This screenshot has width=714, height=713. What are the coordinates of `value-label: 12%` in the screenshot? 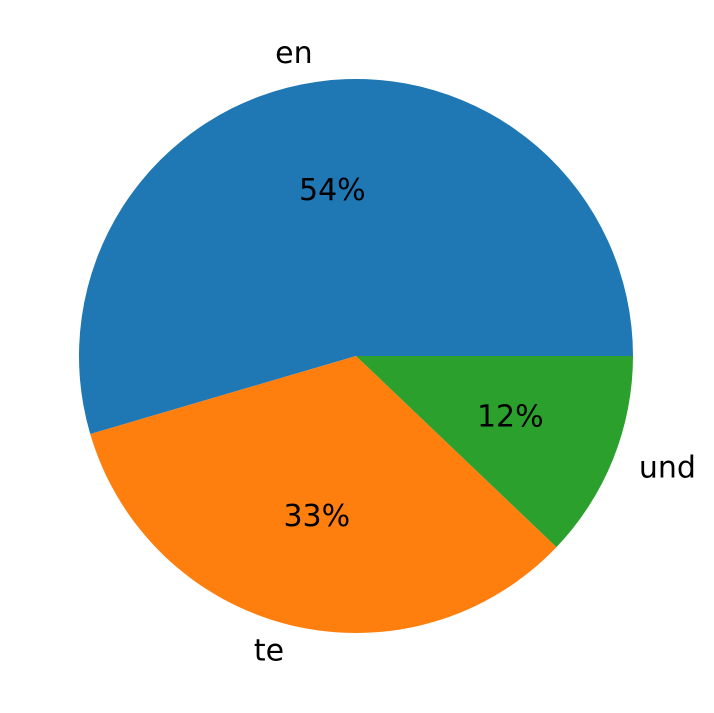 It's located at (510, 416).